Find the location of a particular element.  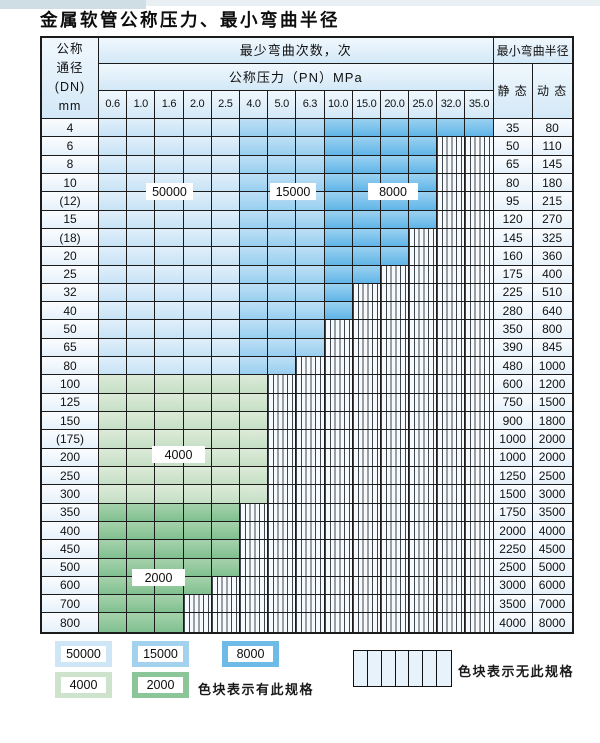

dynamic-header: 动 态 is located at coordinates (552, 91).